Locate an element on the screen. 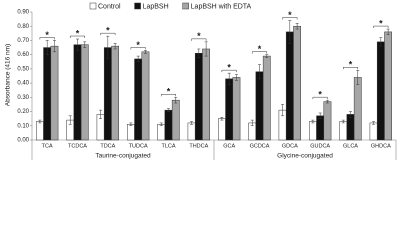 The height and width of the screenshot is (240, 400). x-tick-label: GHDCA is located at coordinates (381, 146).